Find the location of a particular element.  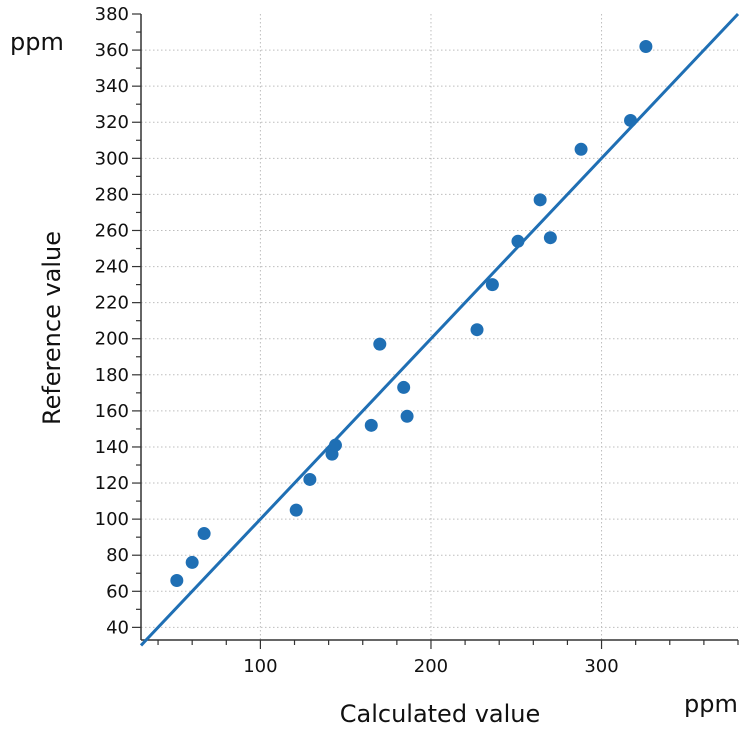

y-tick-label: 60 is located at coordinates (117, 591).